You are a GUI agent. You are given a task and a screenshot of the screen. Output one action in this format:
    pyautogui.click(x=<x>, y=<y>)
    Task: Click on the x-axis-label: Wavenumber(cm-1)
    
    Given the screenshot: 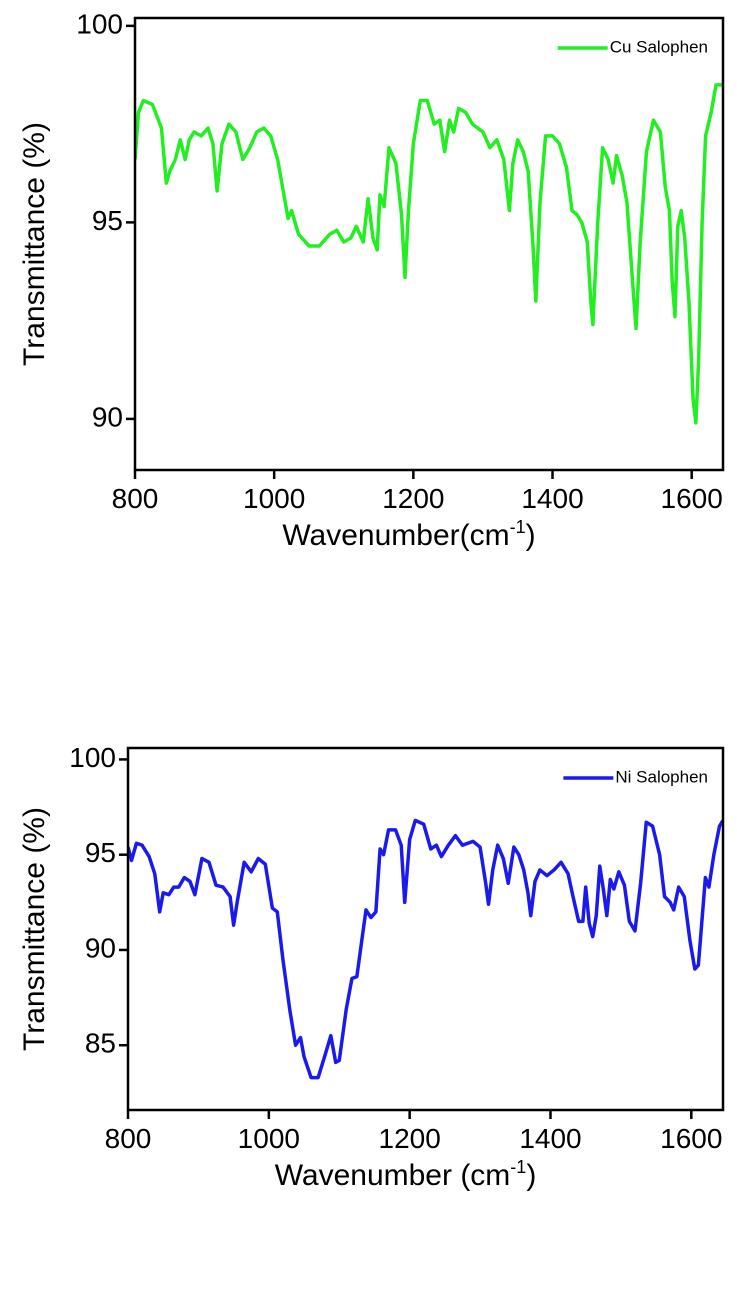 What is the action you would take?
    pyautogui.click(x=408, y=534)
    